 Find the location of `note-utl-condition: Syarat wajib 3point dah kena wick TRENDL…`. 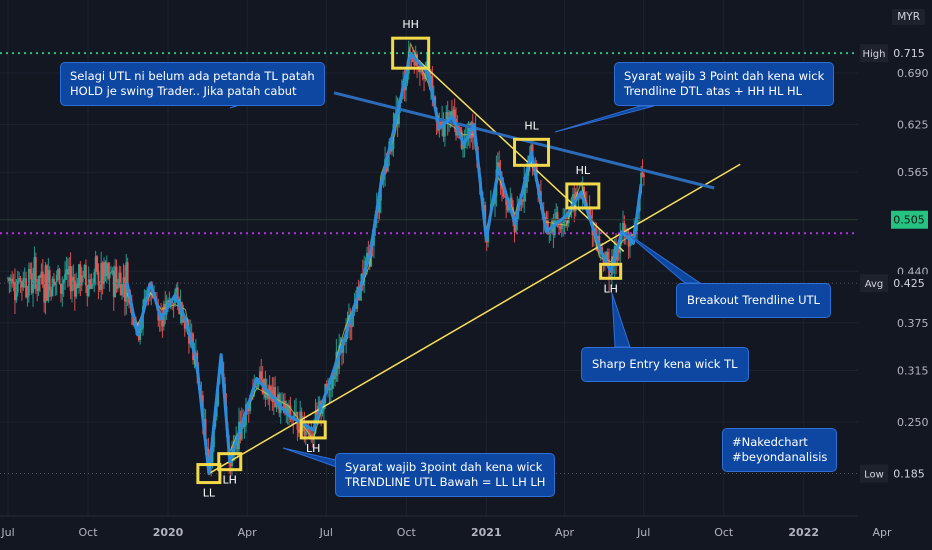

note-utl-condition: Syarat wajib 3point dah kena wick TRENDL… is located at coordinates (445, 475).